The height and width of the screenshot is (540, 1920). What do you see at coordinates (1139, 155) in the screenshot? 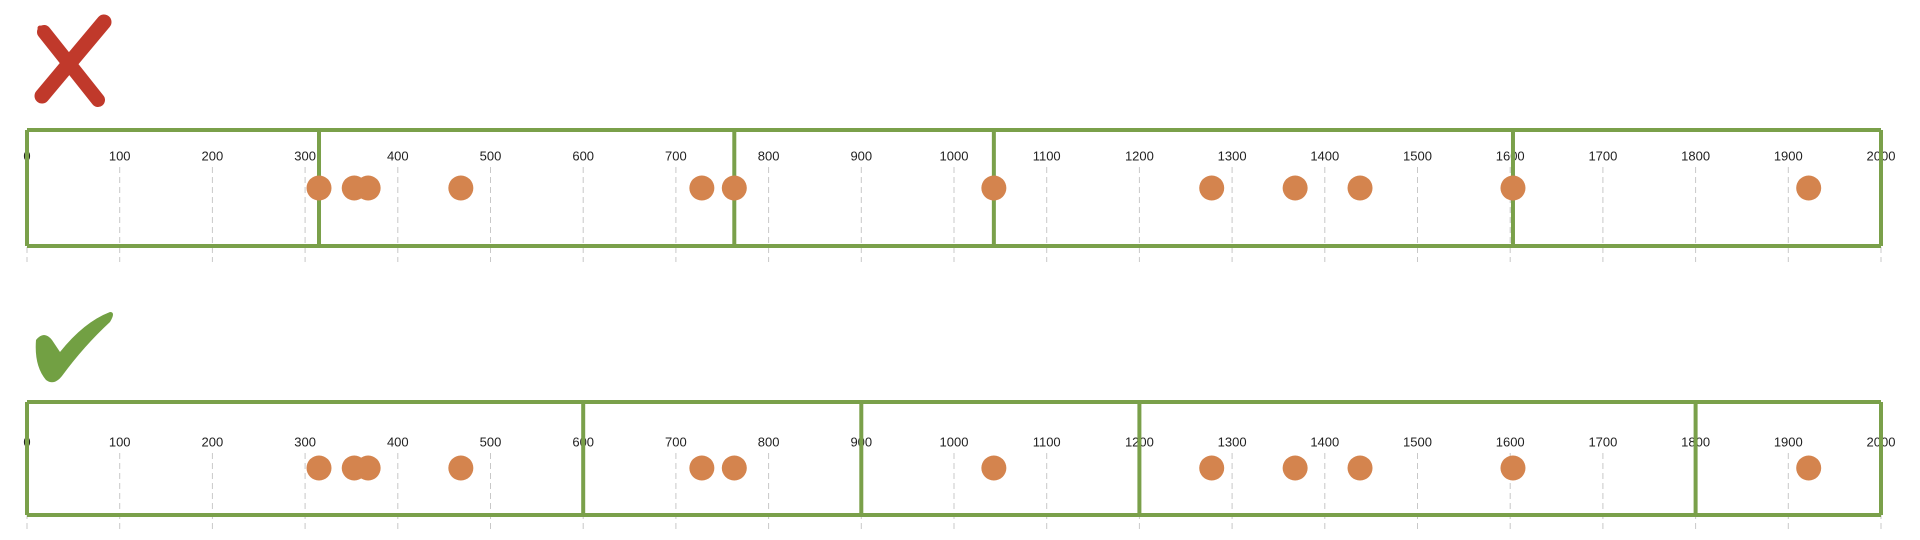
I see `x-tick-label: 1200` at bounding box center [1139, 155].